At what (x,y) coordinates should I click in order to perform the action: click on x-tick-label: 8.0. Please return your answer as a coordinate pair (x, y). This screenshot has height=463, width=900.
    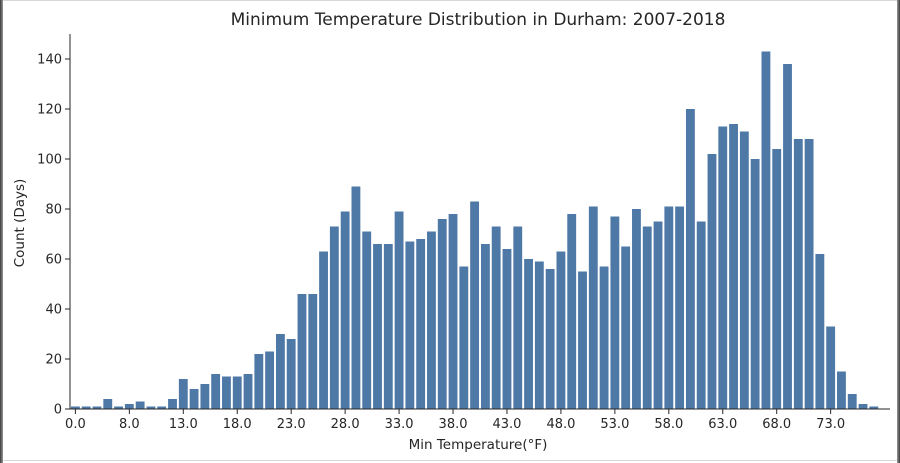
    Looking at the image, I should click on (129, 424).